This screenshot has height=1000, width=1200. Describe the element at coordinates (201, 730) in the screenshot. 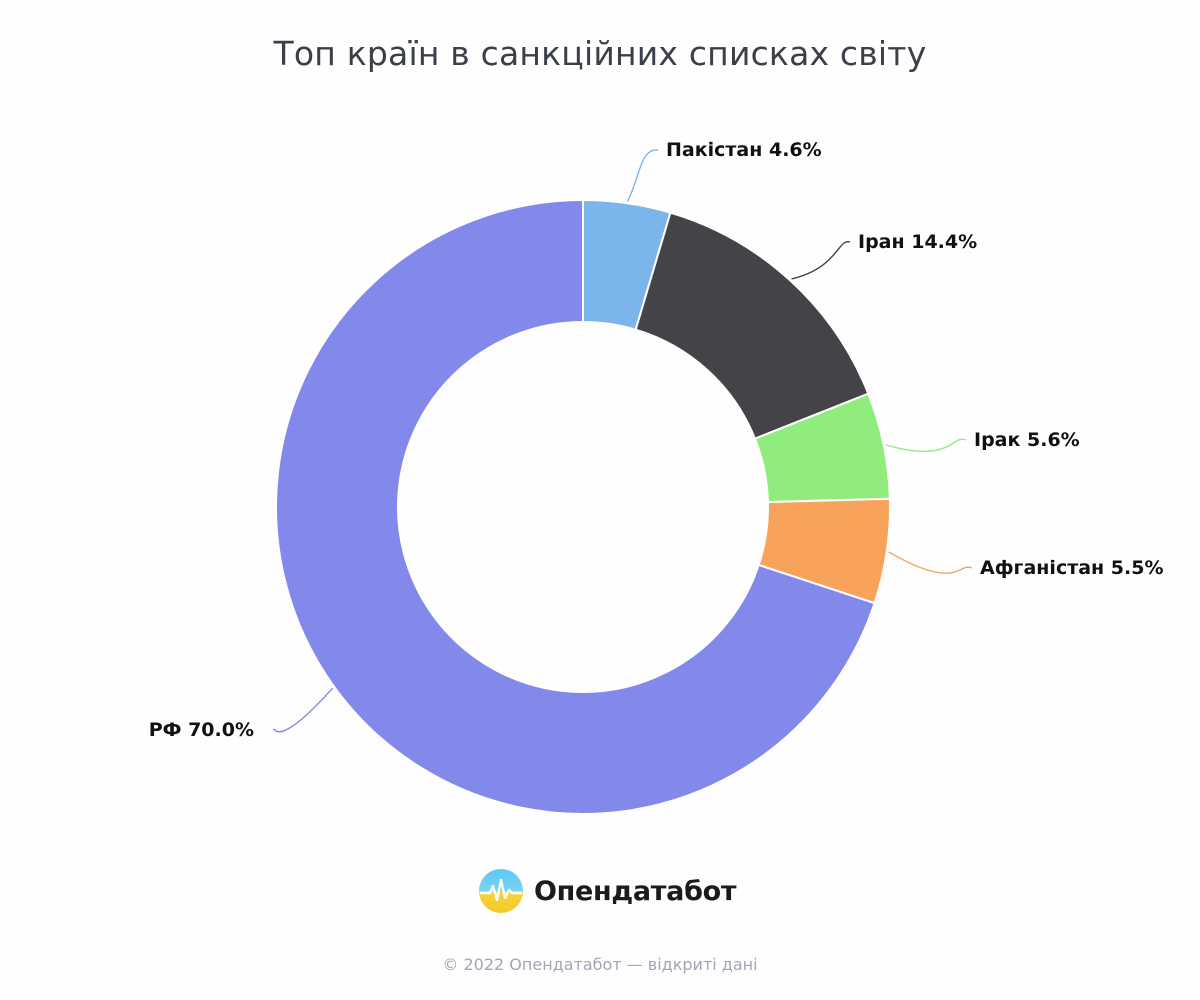

I see `slice-label-5: РФ 70.0%` at that location.